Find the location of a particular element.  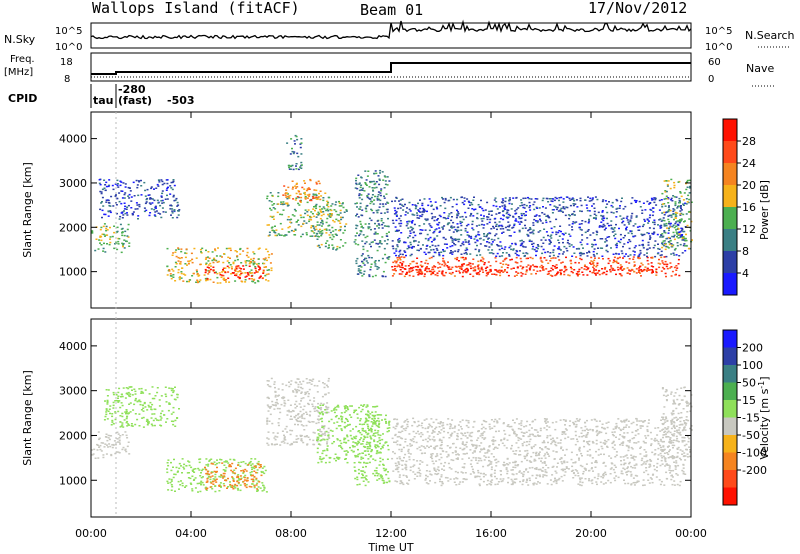

colorbar-tick-label: 16 is located at coordinates (749, 207).